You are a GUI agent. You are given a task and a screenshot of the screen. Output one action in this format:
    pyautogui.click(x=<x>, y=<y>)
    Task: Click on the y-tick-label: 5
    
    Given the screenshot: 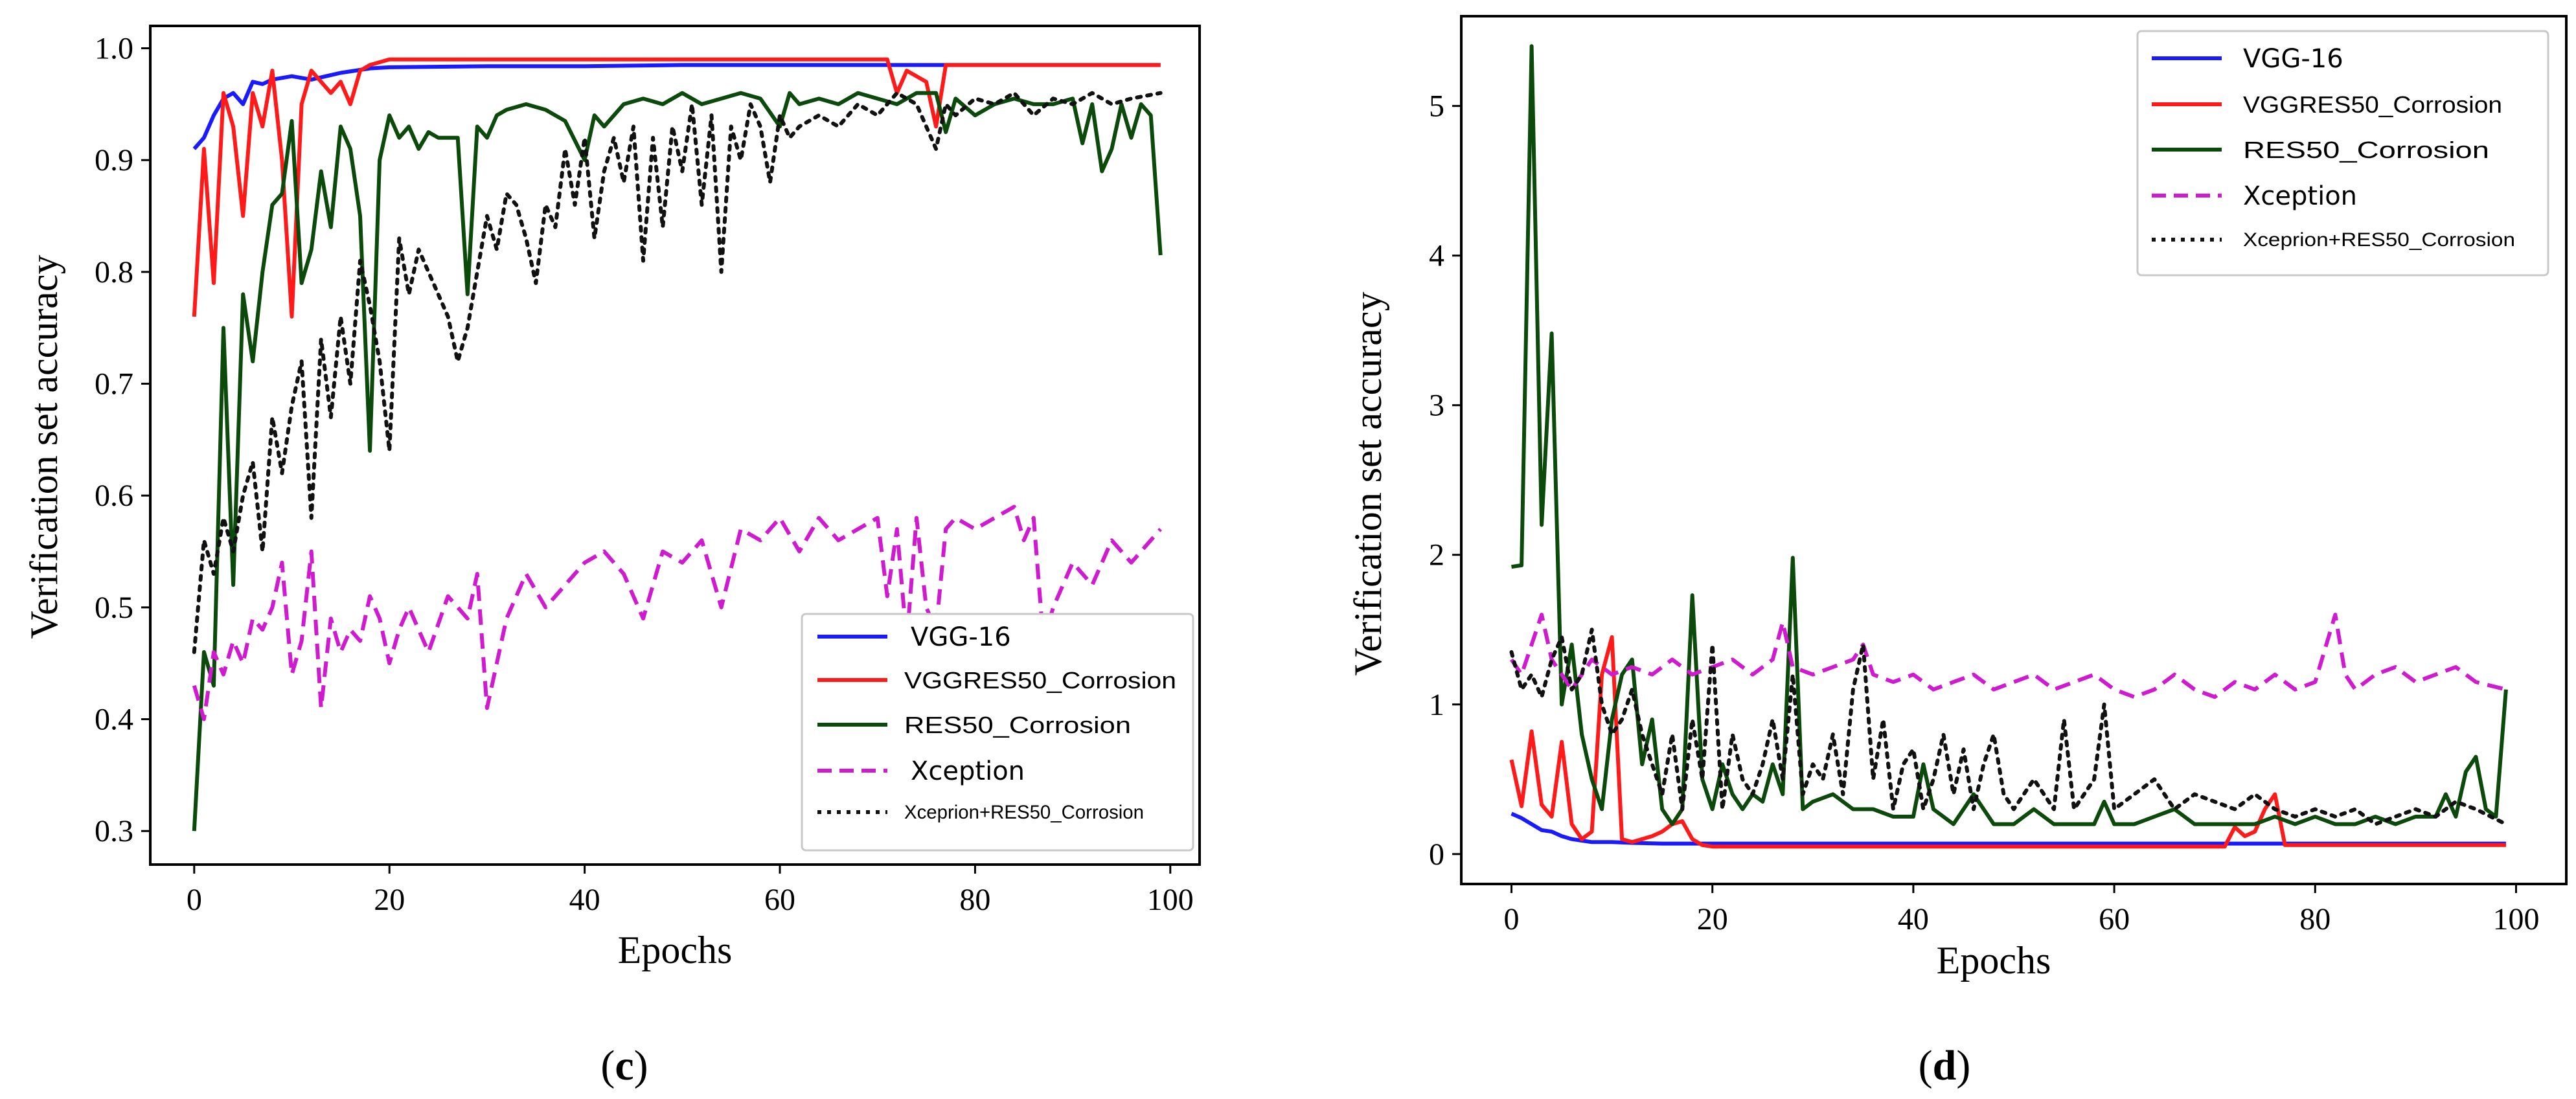 What is the action you would take?
    pyautogui.click(x=1437, y=107)
    